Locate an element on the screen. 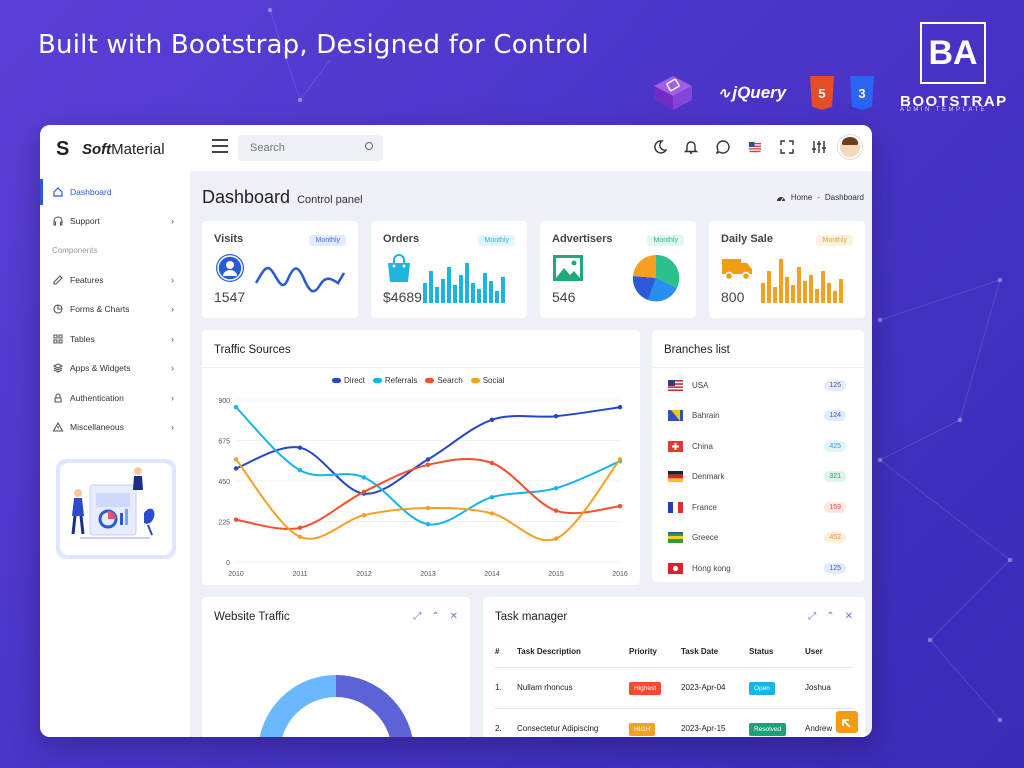 Image resolution: width=1024 pixels, height=768 pixels. sidebar-illustration-card is located at coordinates (116, 509).